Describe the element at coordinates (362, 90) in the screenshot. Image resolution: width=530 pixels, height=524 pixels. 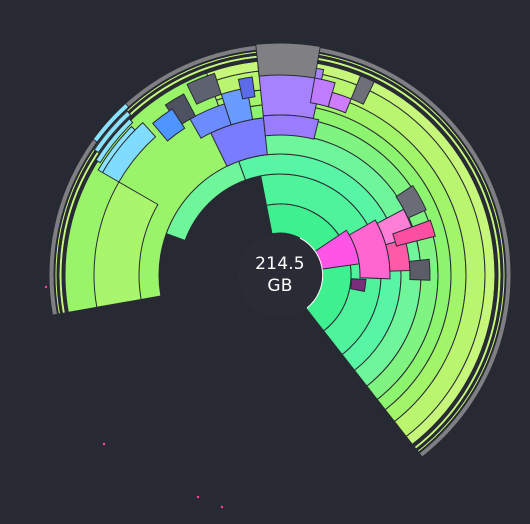
I see `grey-spike` at that location.